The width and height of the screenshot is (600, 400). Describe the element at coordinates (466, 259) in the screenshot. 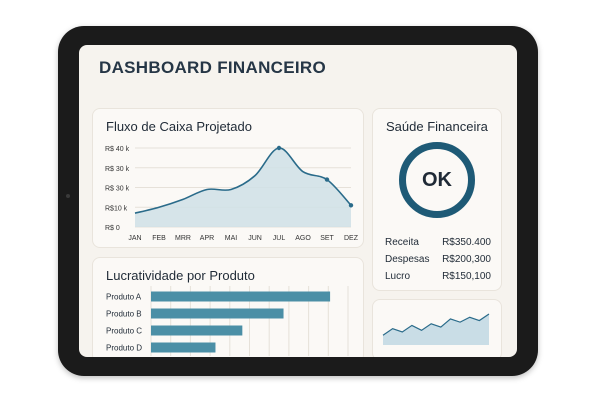

I see `metric-value: R$200,300` at that location.